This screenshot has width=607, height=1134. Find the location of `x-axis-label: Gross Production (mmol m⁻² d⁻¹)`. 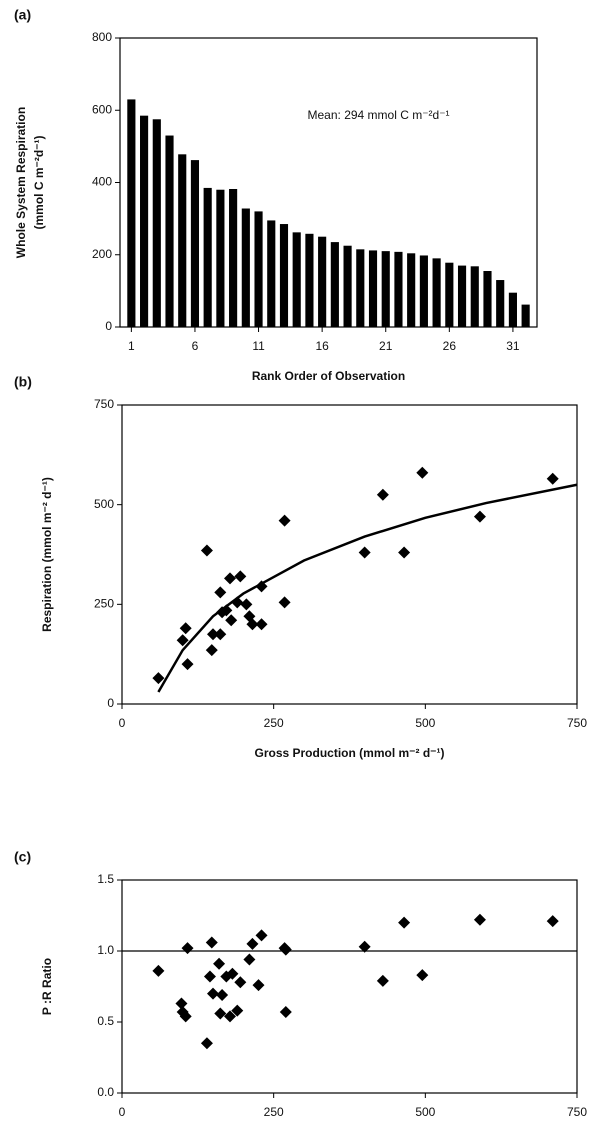

x-axis-label: Gross Production (mmol m⁻² d⁻¹) is located at coordinates (349, 753).